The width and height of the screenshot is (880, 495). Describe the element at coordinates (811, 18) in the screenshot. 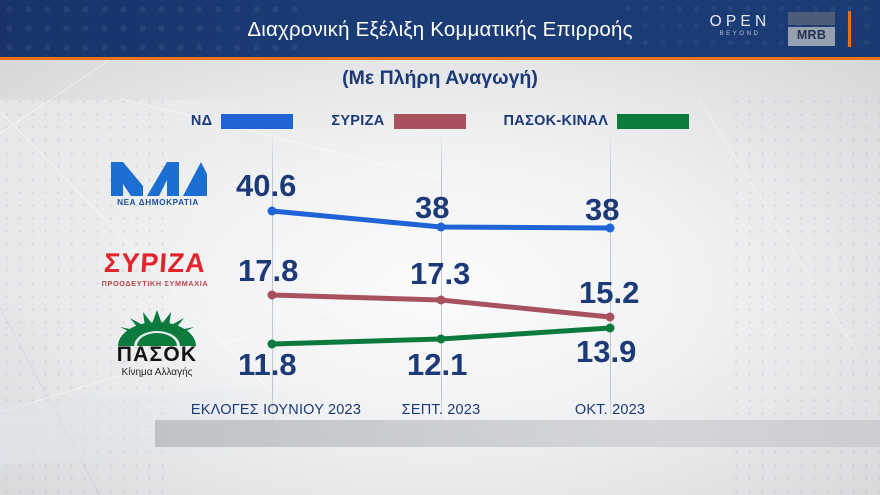

I see `mrb-logo-top-block` at that location.